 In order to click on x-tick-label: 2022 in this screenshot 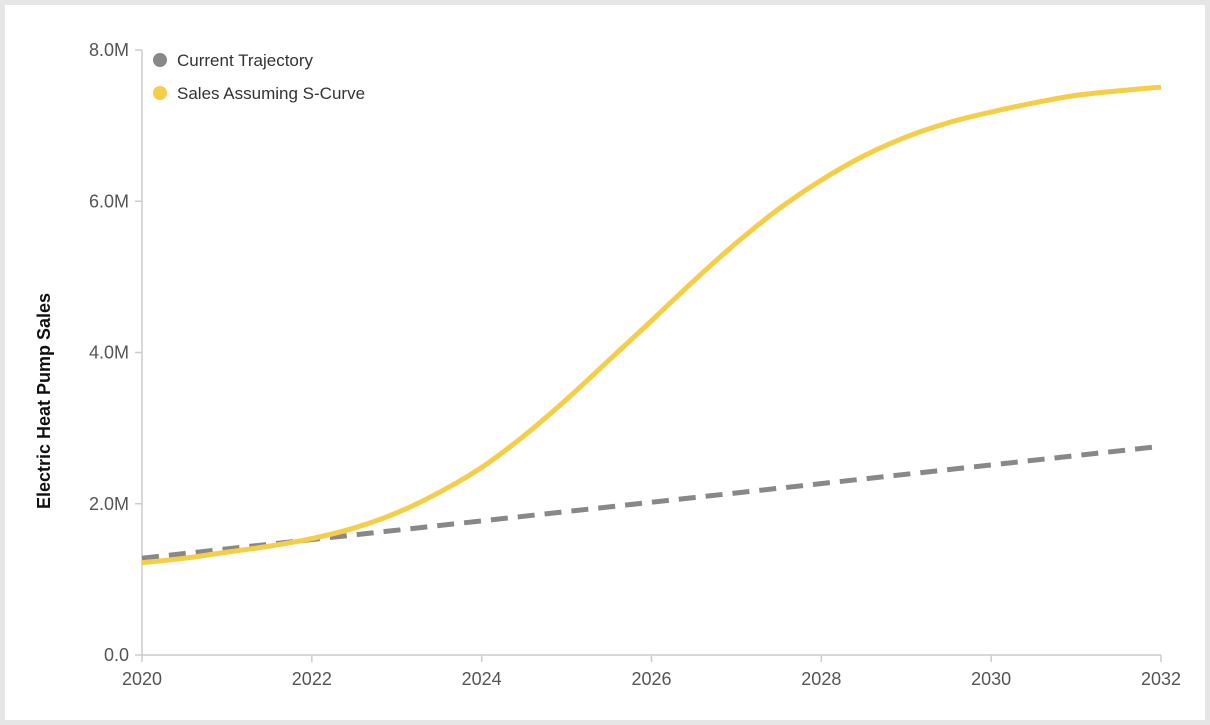, I will do `click(312, 679)`.